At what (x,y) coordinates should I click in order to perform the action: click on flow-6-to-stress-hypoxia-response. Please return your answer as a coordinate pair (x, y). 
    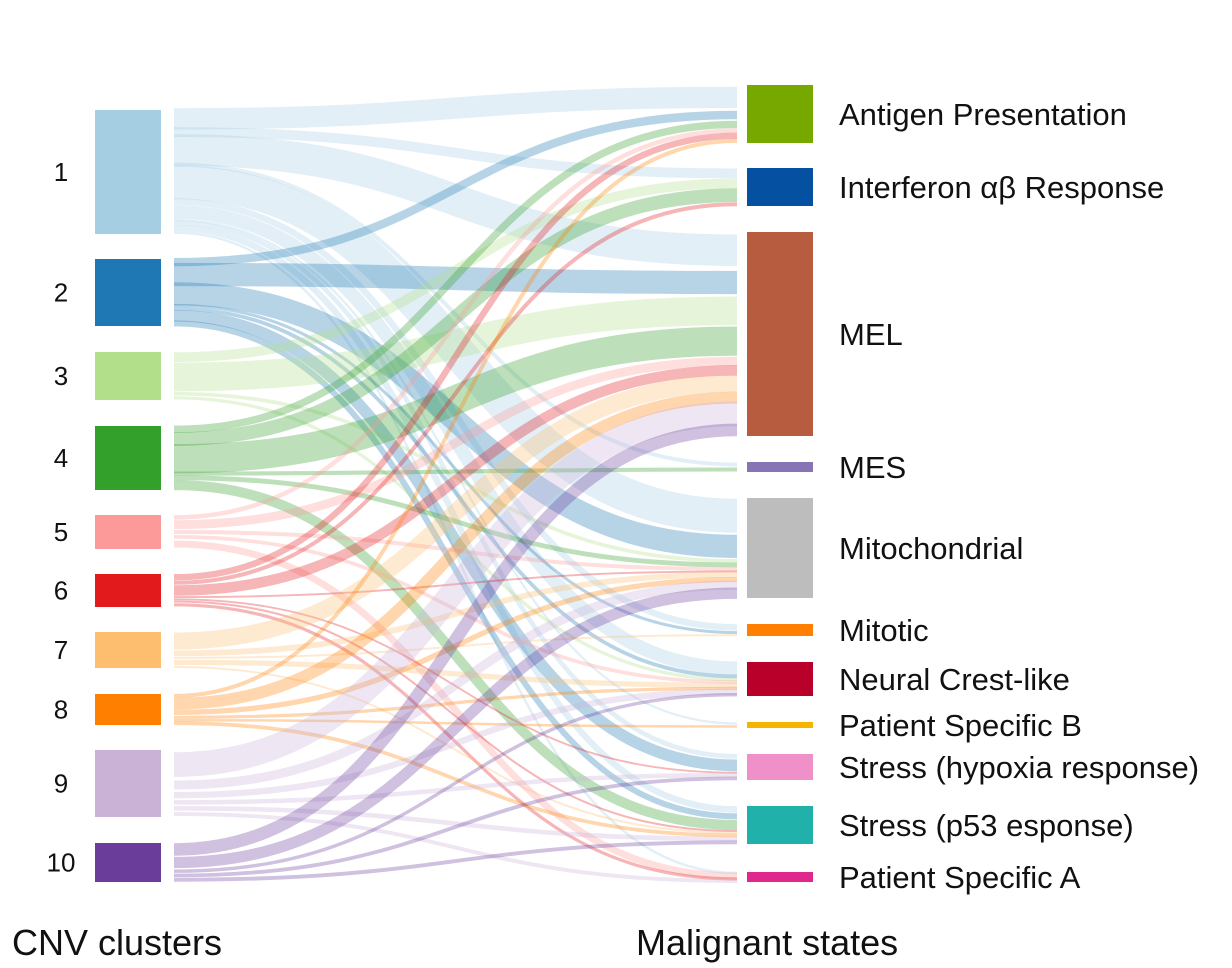
    Looking at the image, I should click on (455, 686).